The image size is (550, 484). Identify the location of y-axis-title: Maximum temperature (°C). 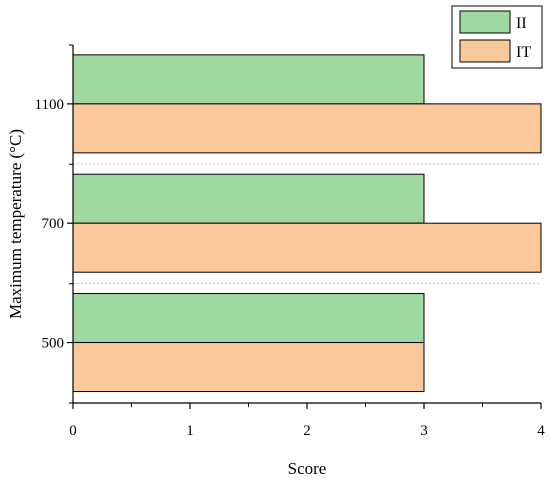
(15, 224).